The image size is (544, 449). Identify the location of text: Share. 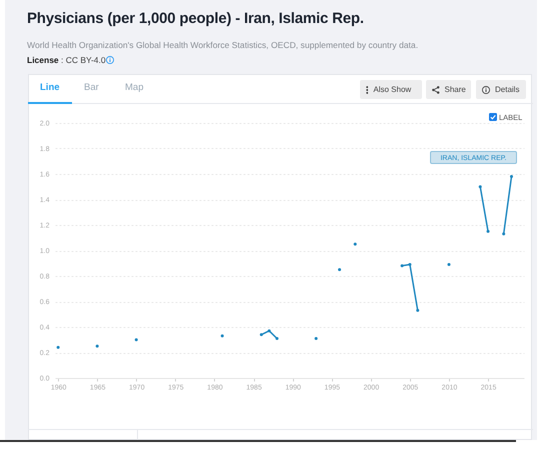
(455, 89).